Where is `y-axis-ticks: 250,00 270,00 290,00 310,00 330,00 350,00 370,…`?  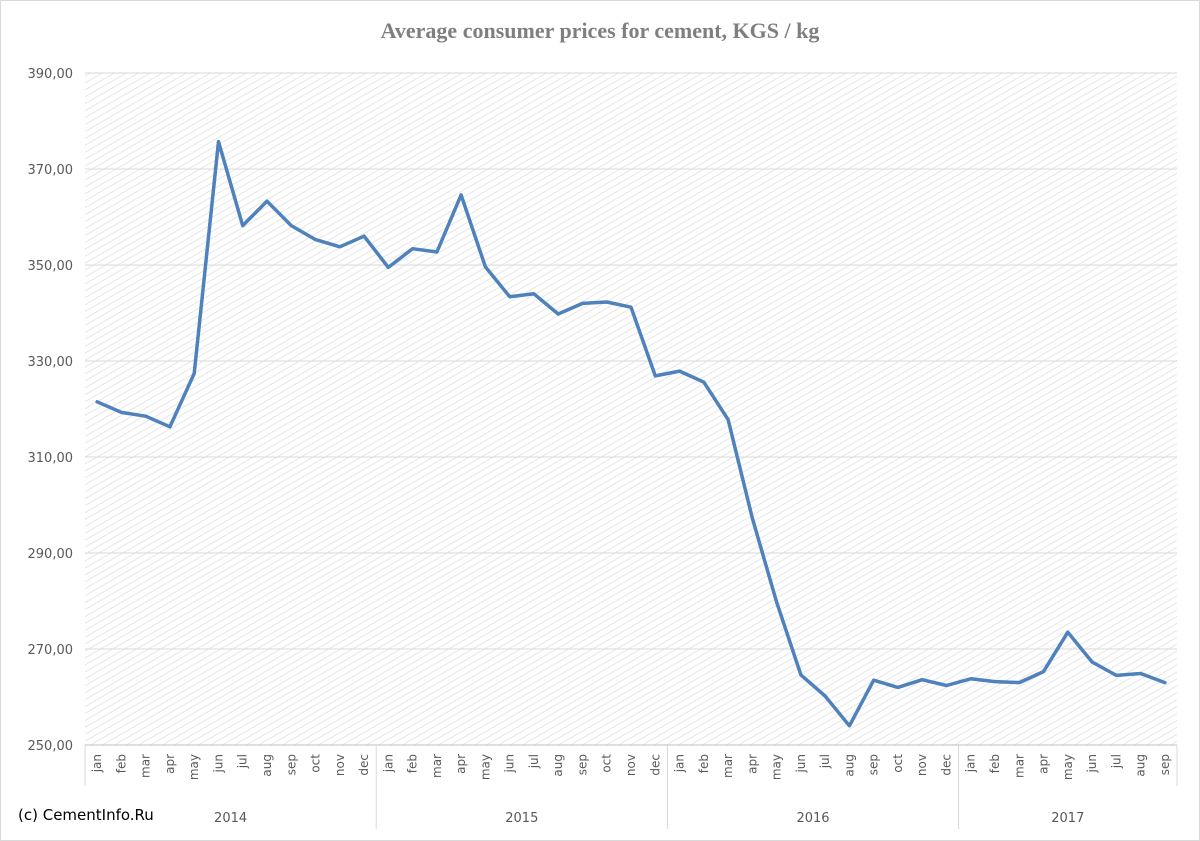 y-axis-ticks: 250,00 270,00 290,00 310,00 330,00 350,00 370,… is located at coordinates (51, 410).